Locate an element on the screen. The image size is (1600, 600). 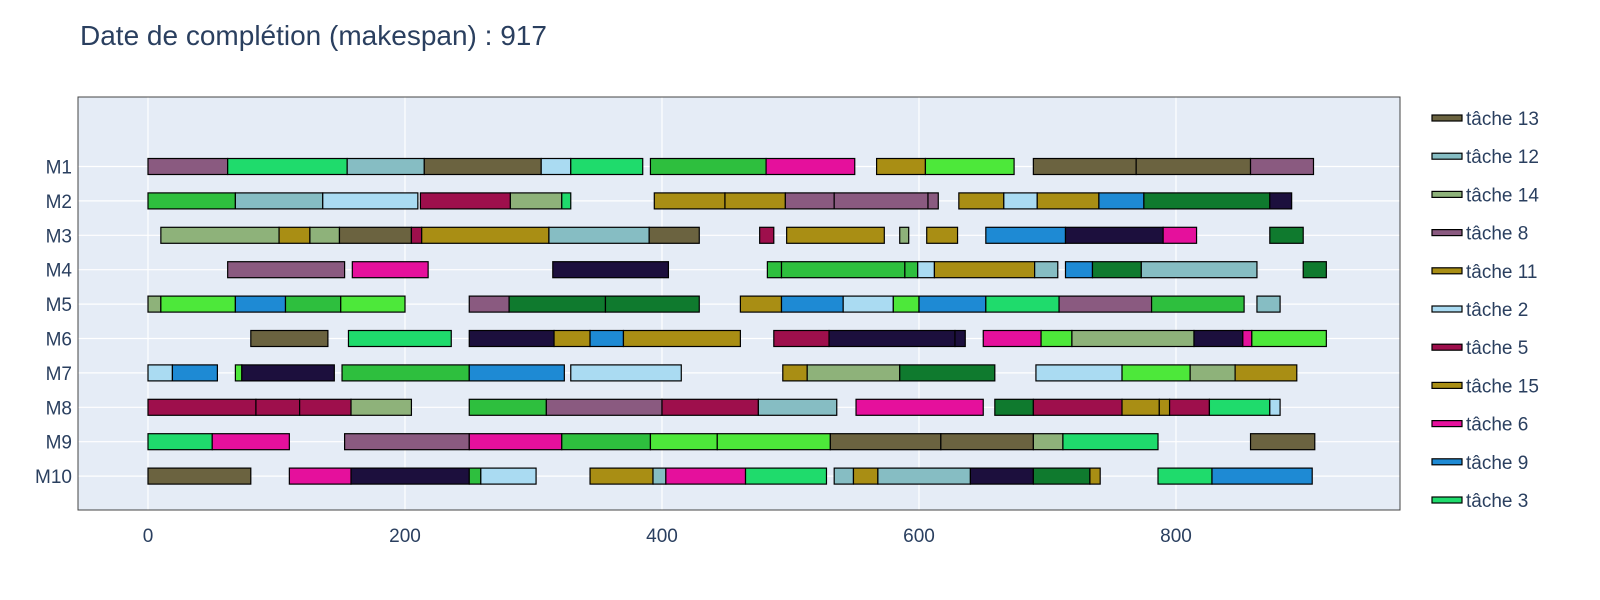
legend-item: tâche 3 is located at coordinates (1479, 501).